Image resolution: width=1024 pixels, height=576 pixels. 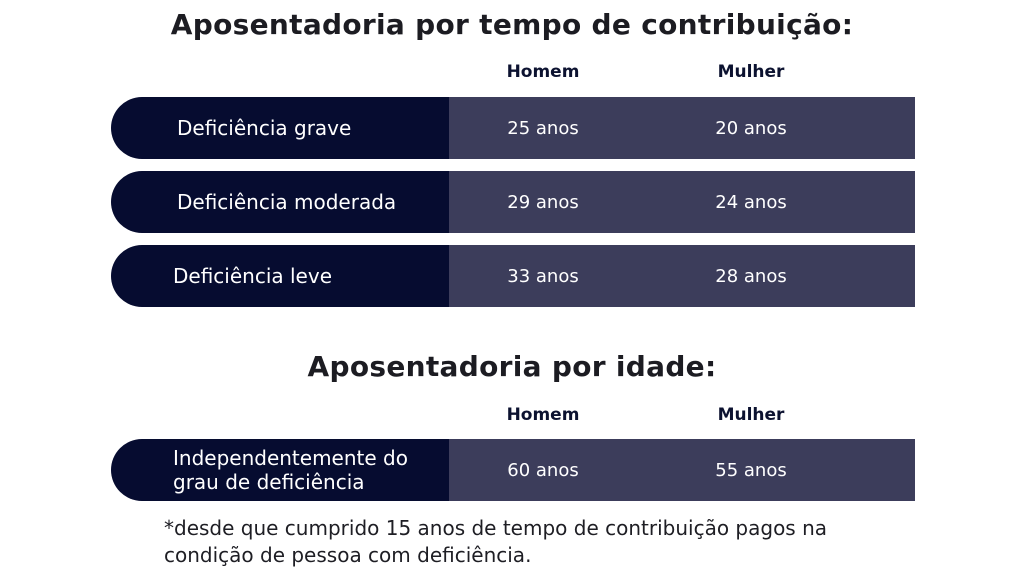 I want to click on value-mulher: 20 anos, so click(x=751, y=128).